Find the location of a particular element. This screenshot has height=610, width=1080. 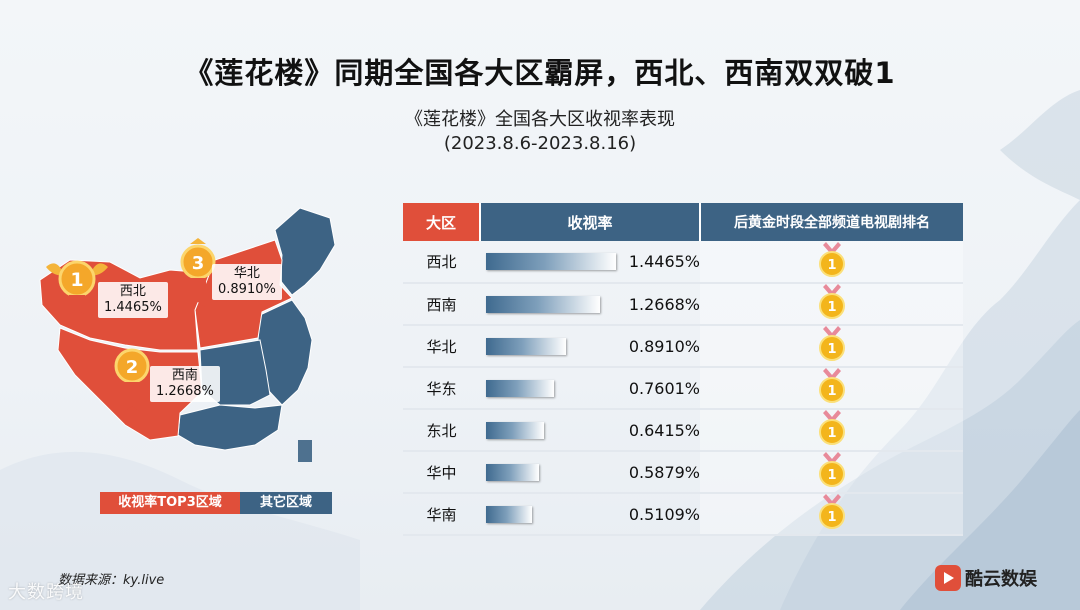

watermark: 大数跨境 is located at coordinates (46, 592).